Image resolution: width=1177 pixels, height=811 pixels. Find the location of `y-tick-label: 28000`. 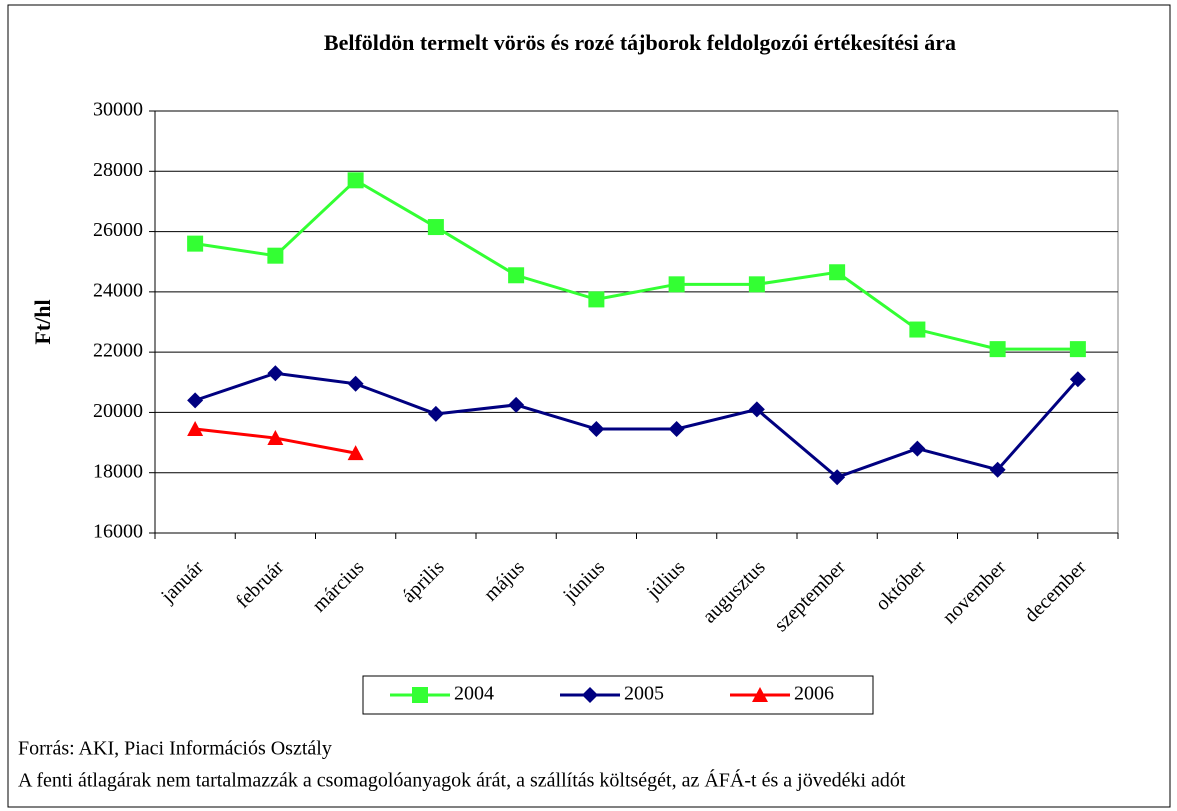

y-tick-label: 28000 is located at coordinates (118, 170).